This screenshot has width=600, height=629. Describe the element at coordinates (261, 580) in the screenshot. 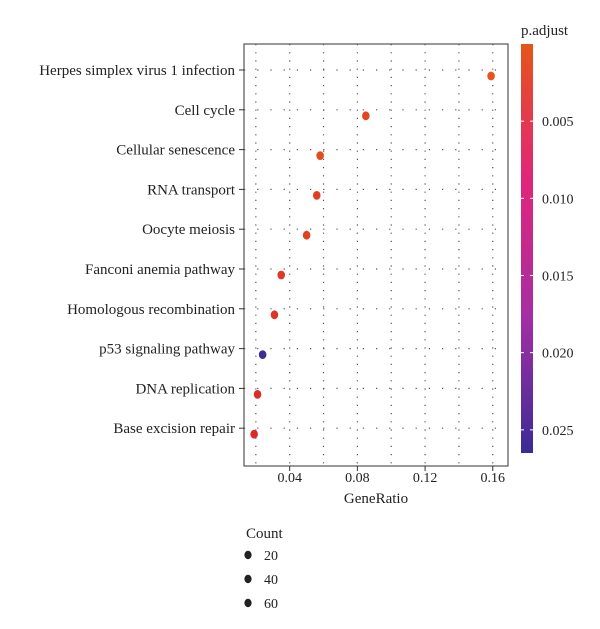

I see `size-legend-entries: 20 40 60` at that location.